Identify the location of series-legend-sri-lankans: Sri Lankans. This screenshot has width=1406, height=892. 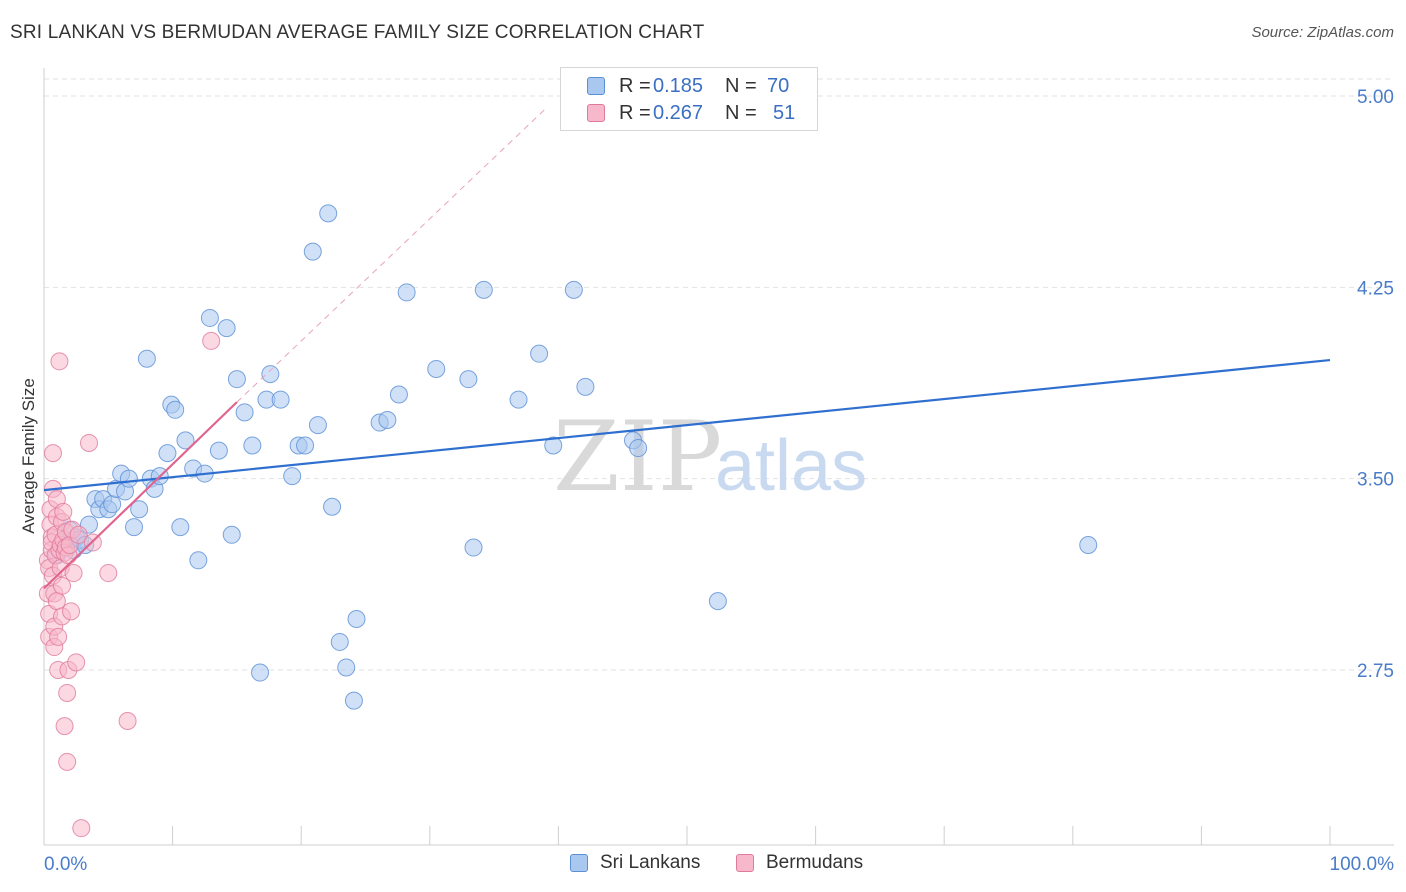
(635, 863).